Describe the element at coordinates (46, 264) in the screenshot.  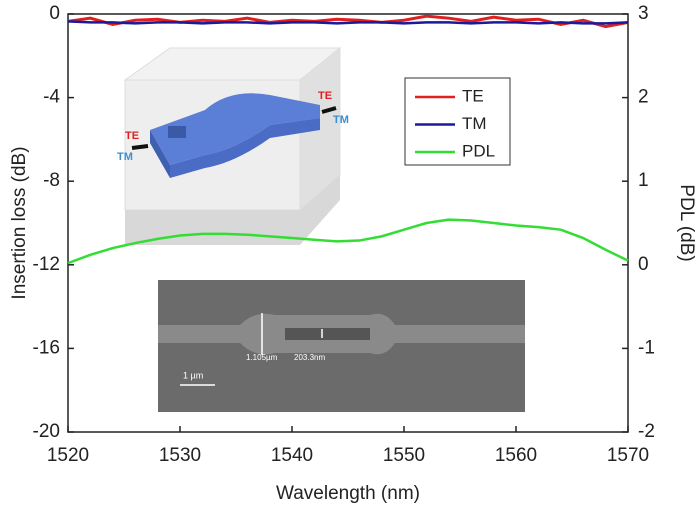
I see `y-tick-label: -12` at that location.